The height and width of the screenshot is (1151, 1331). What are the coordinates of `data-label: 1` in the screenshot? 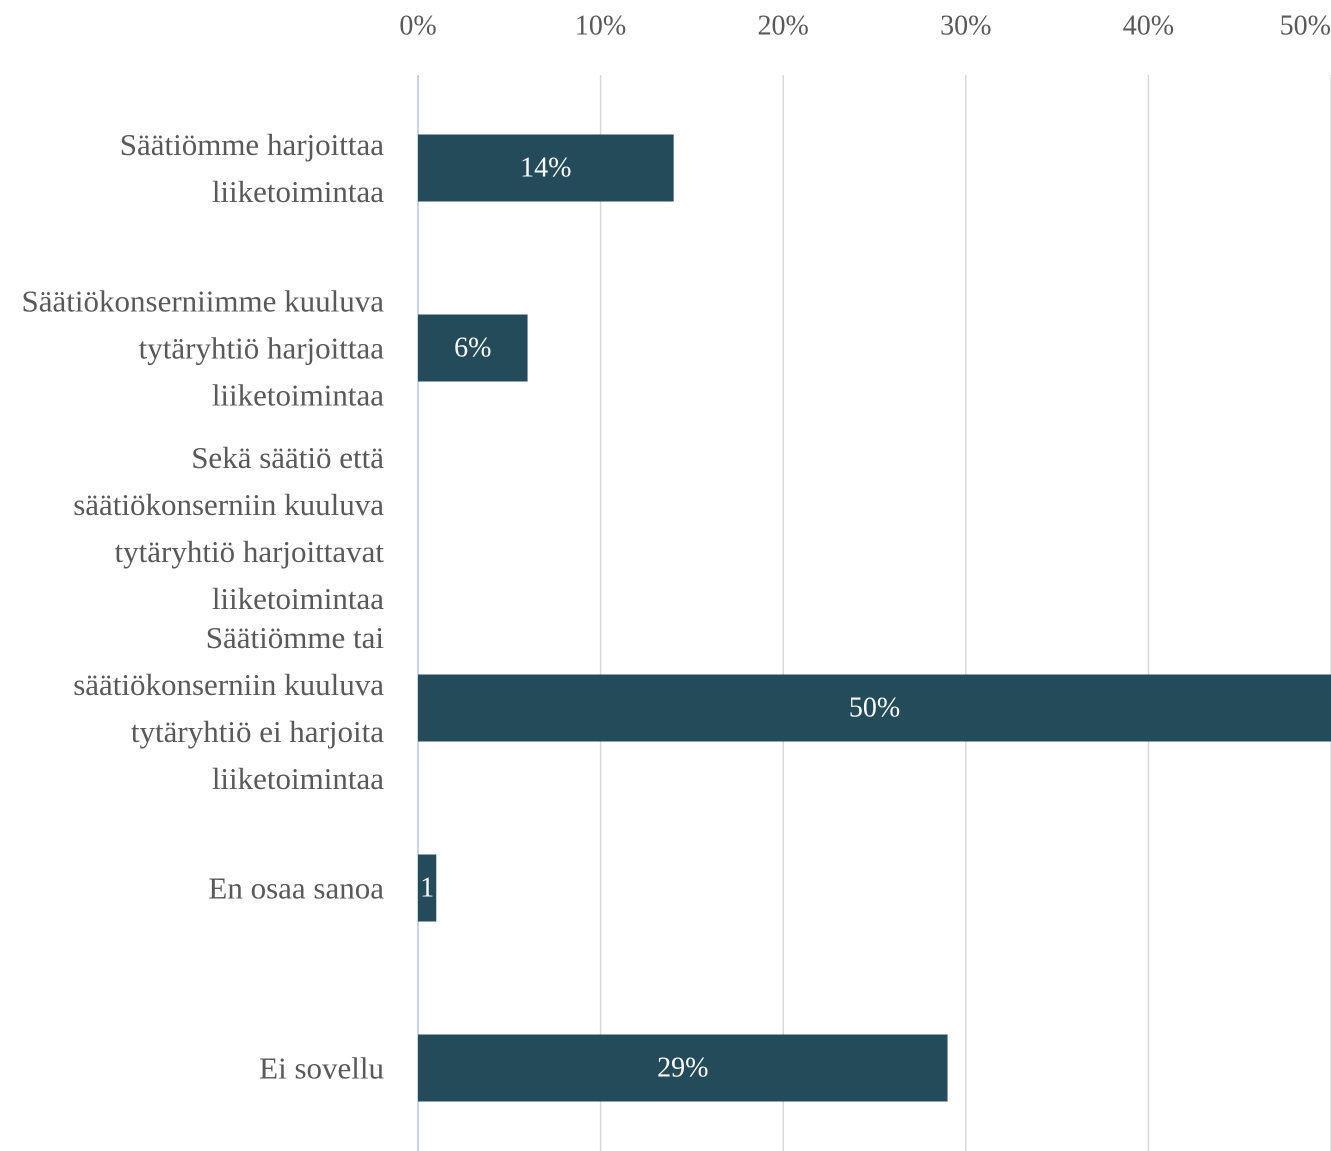 It's located at (427, 887).